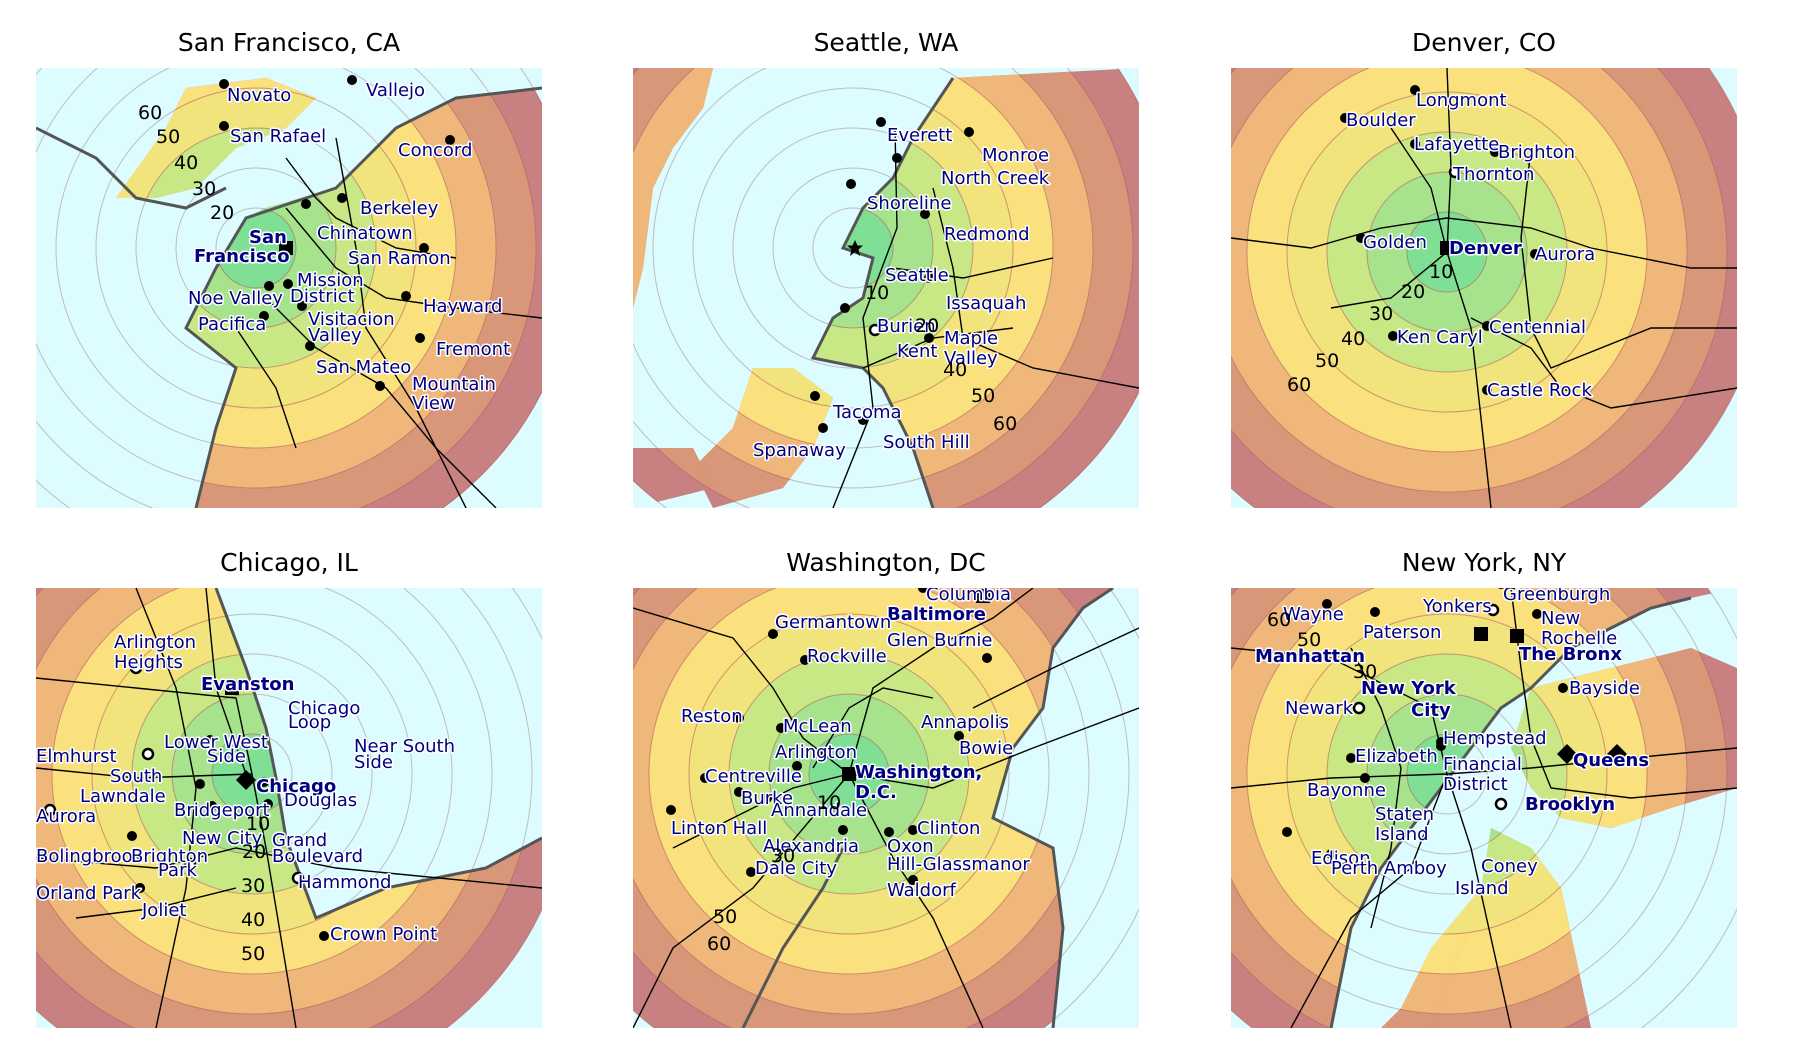 This screenshot has height=1050, width=1800. What do you see at coordinates (1310, 656) in the screenshot?
I see `place-label-manhattan: Manhattan` at bounding box center [1310, 656].